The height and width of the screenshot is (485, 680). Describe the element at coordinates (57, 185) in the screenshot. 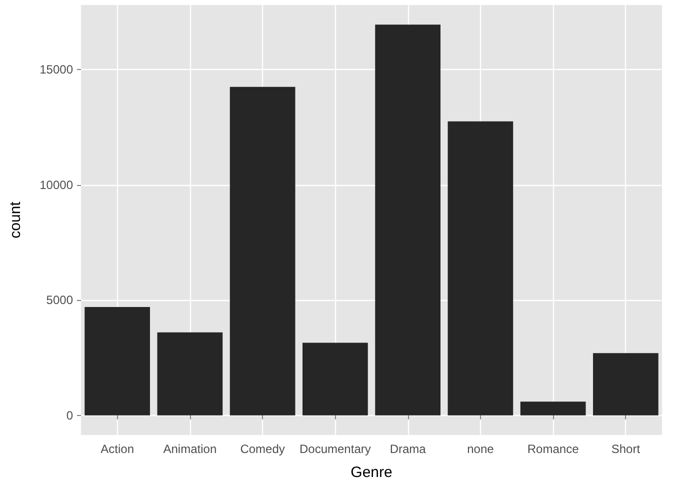

I see `y-tick-label: 10000` at that location.